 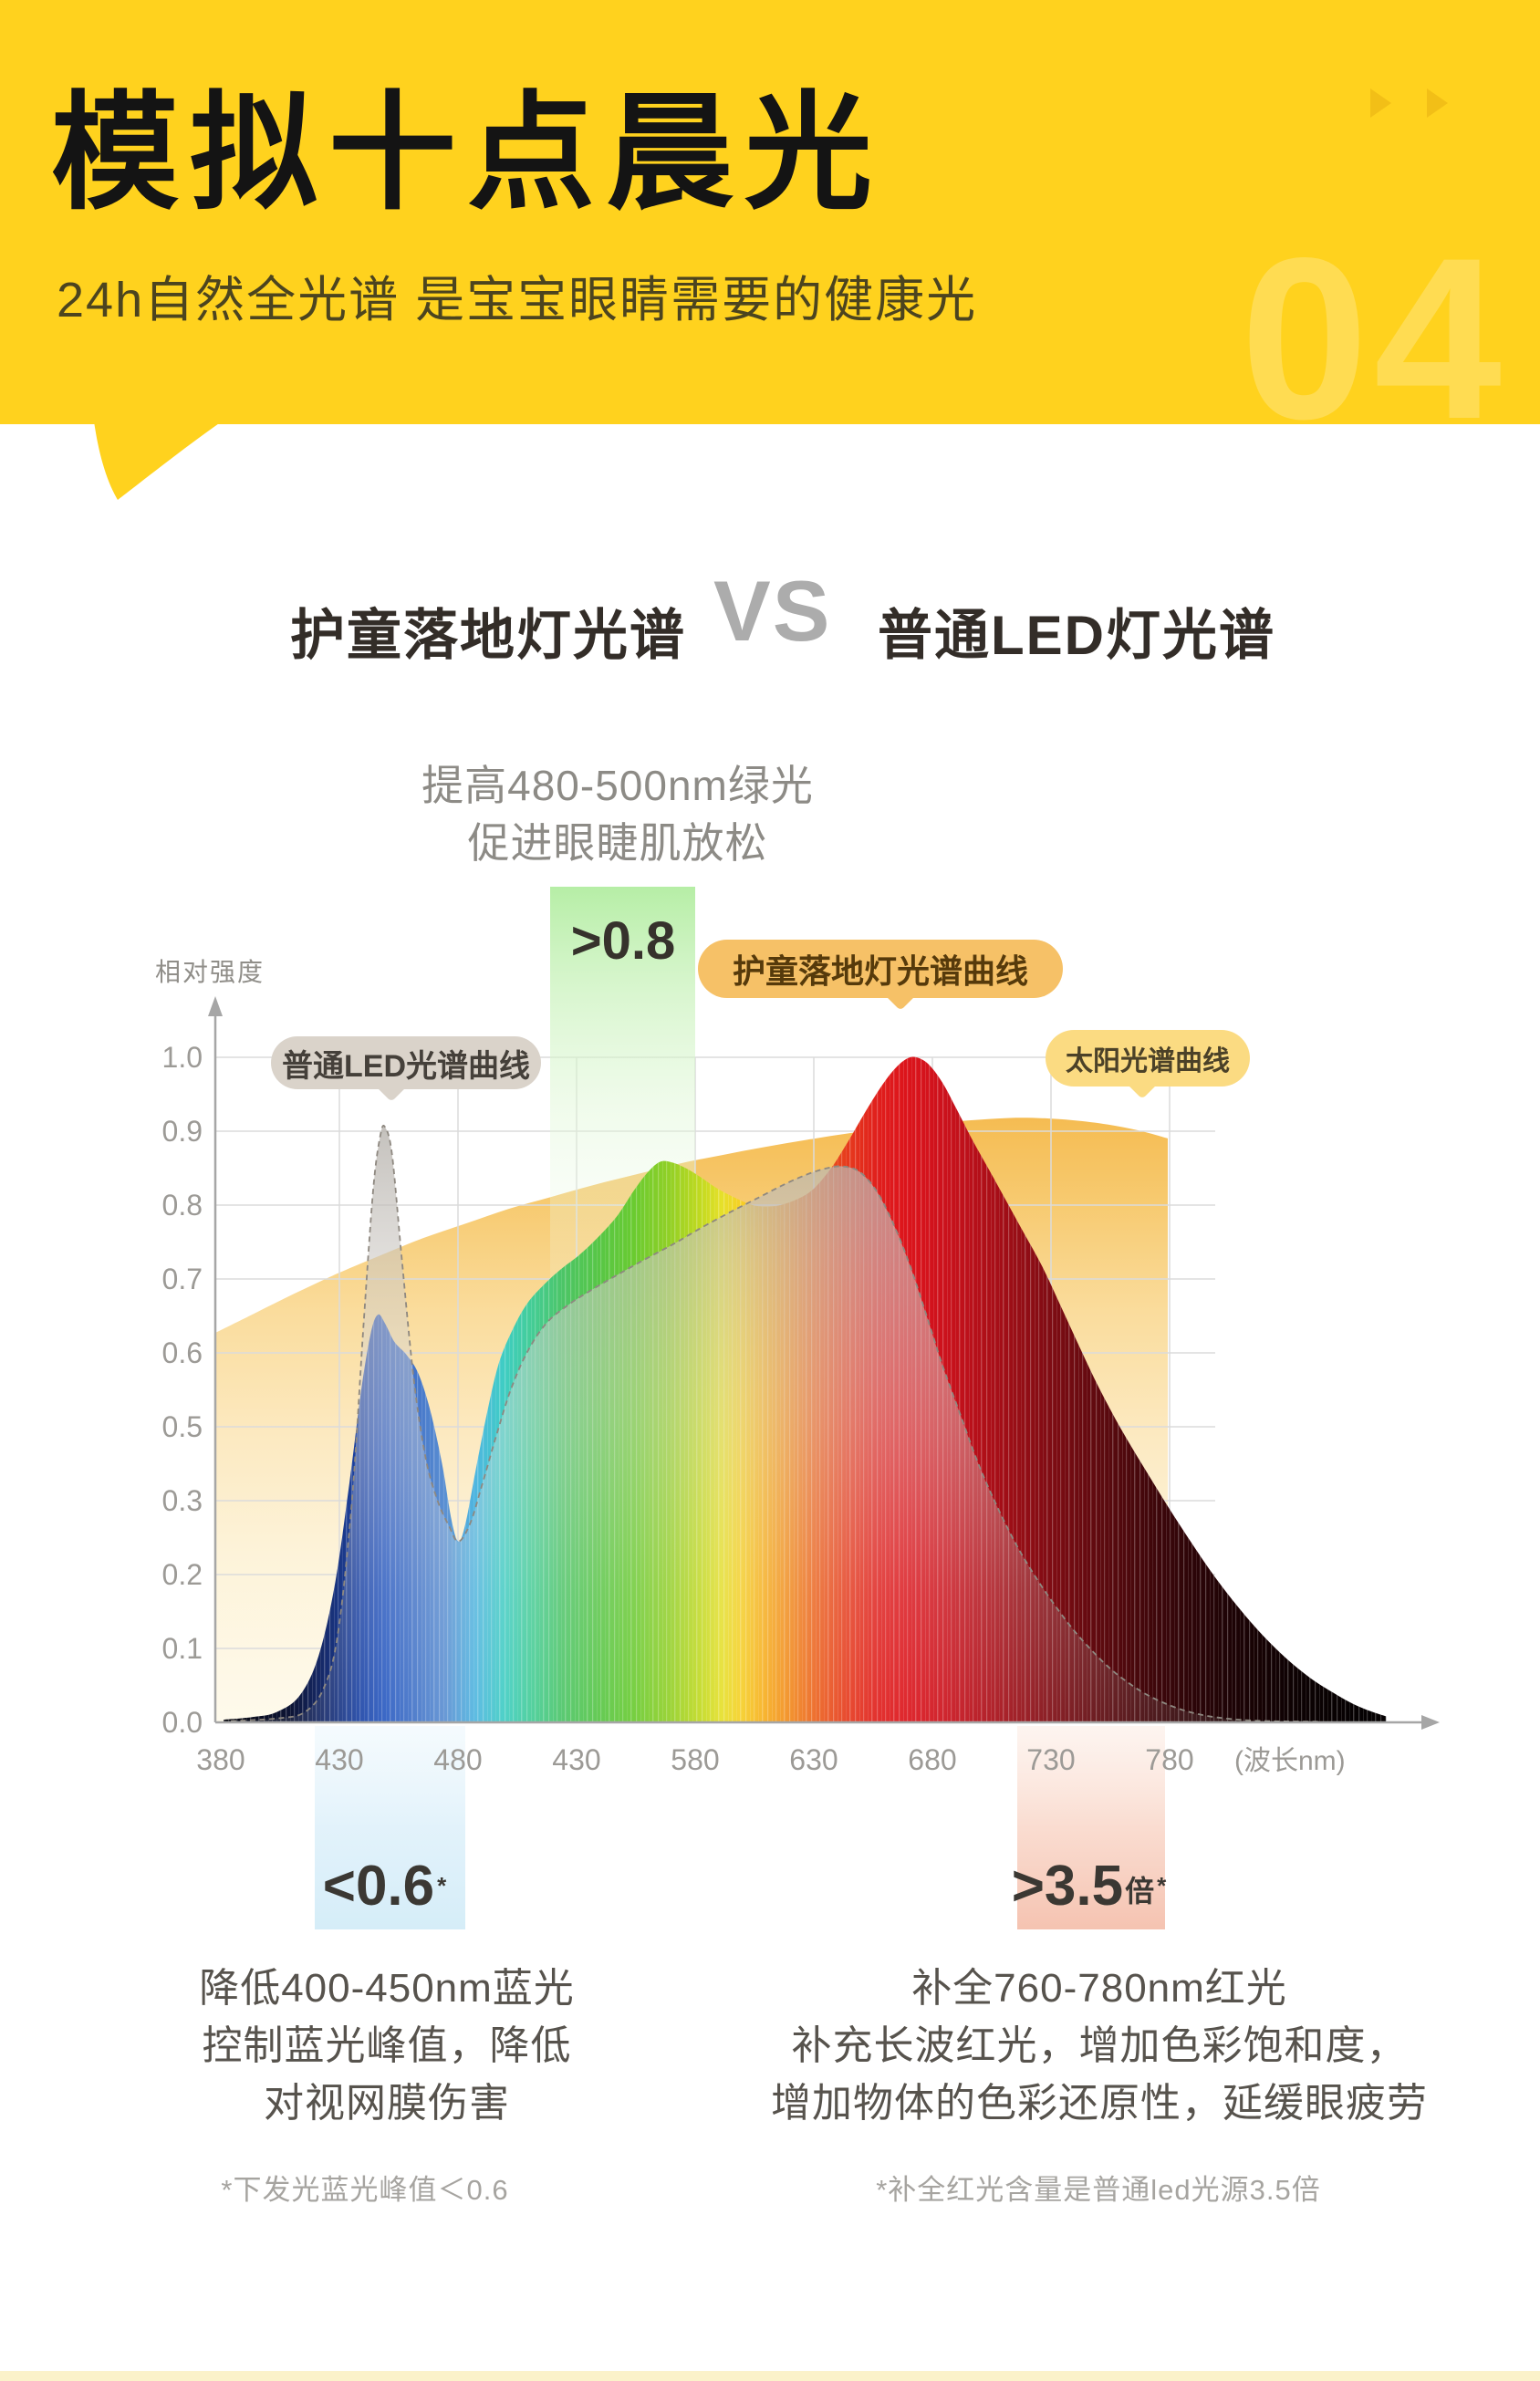 What do you see at coordinates (617, 843) in the screenshot?
I see `green-note-line2: 促进眼睫肌放松` at bounding box center [617, 843].